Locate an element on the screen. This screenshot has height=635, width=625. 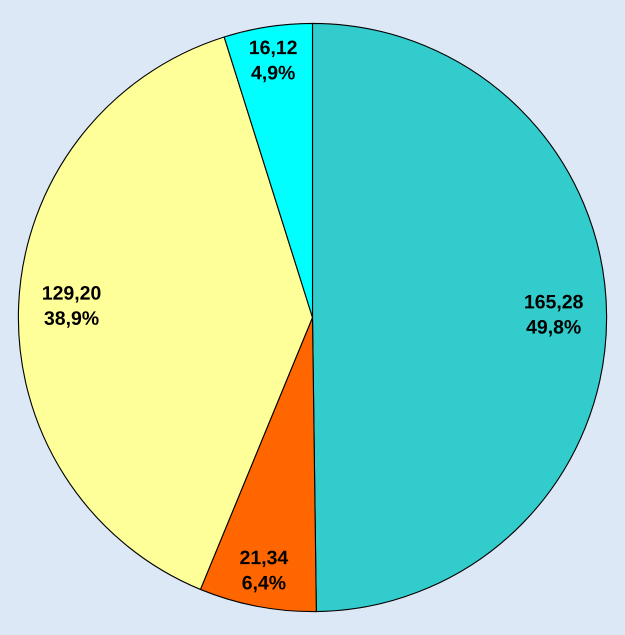
data-label: 16,12 4,9% is located at coordinates (273, 61).